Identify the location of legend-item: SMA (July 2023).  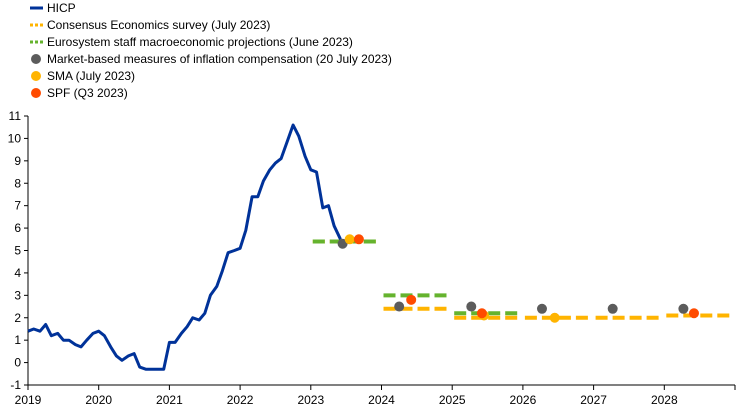
(83, 76).